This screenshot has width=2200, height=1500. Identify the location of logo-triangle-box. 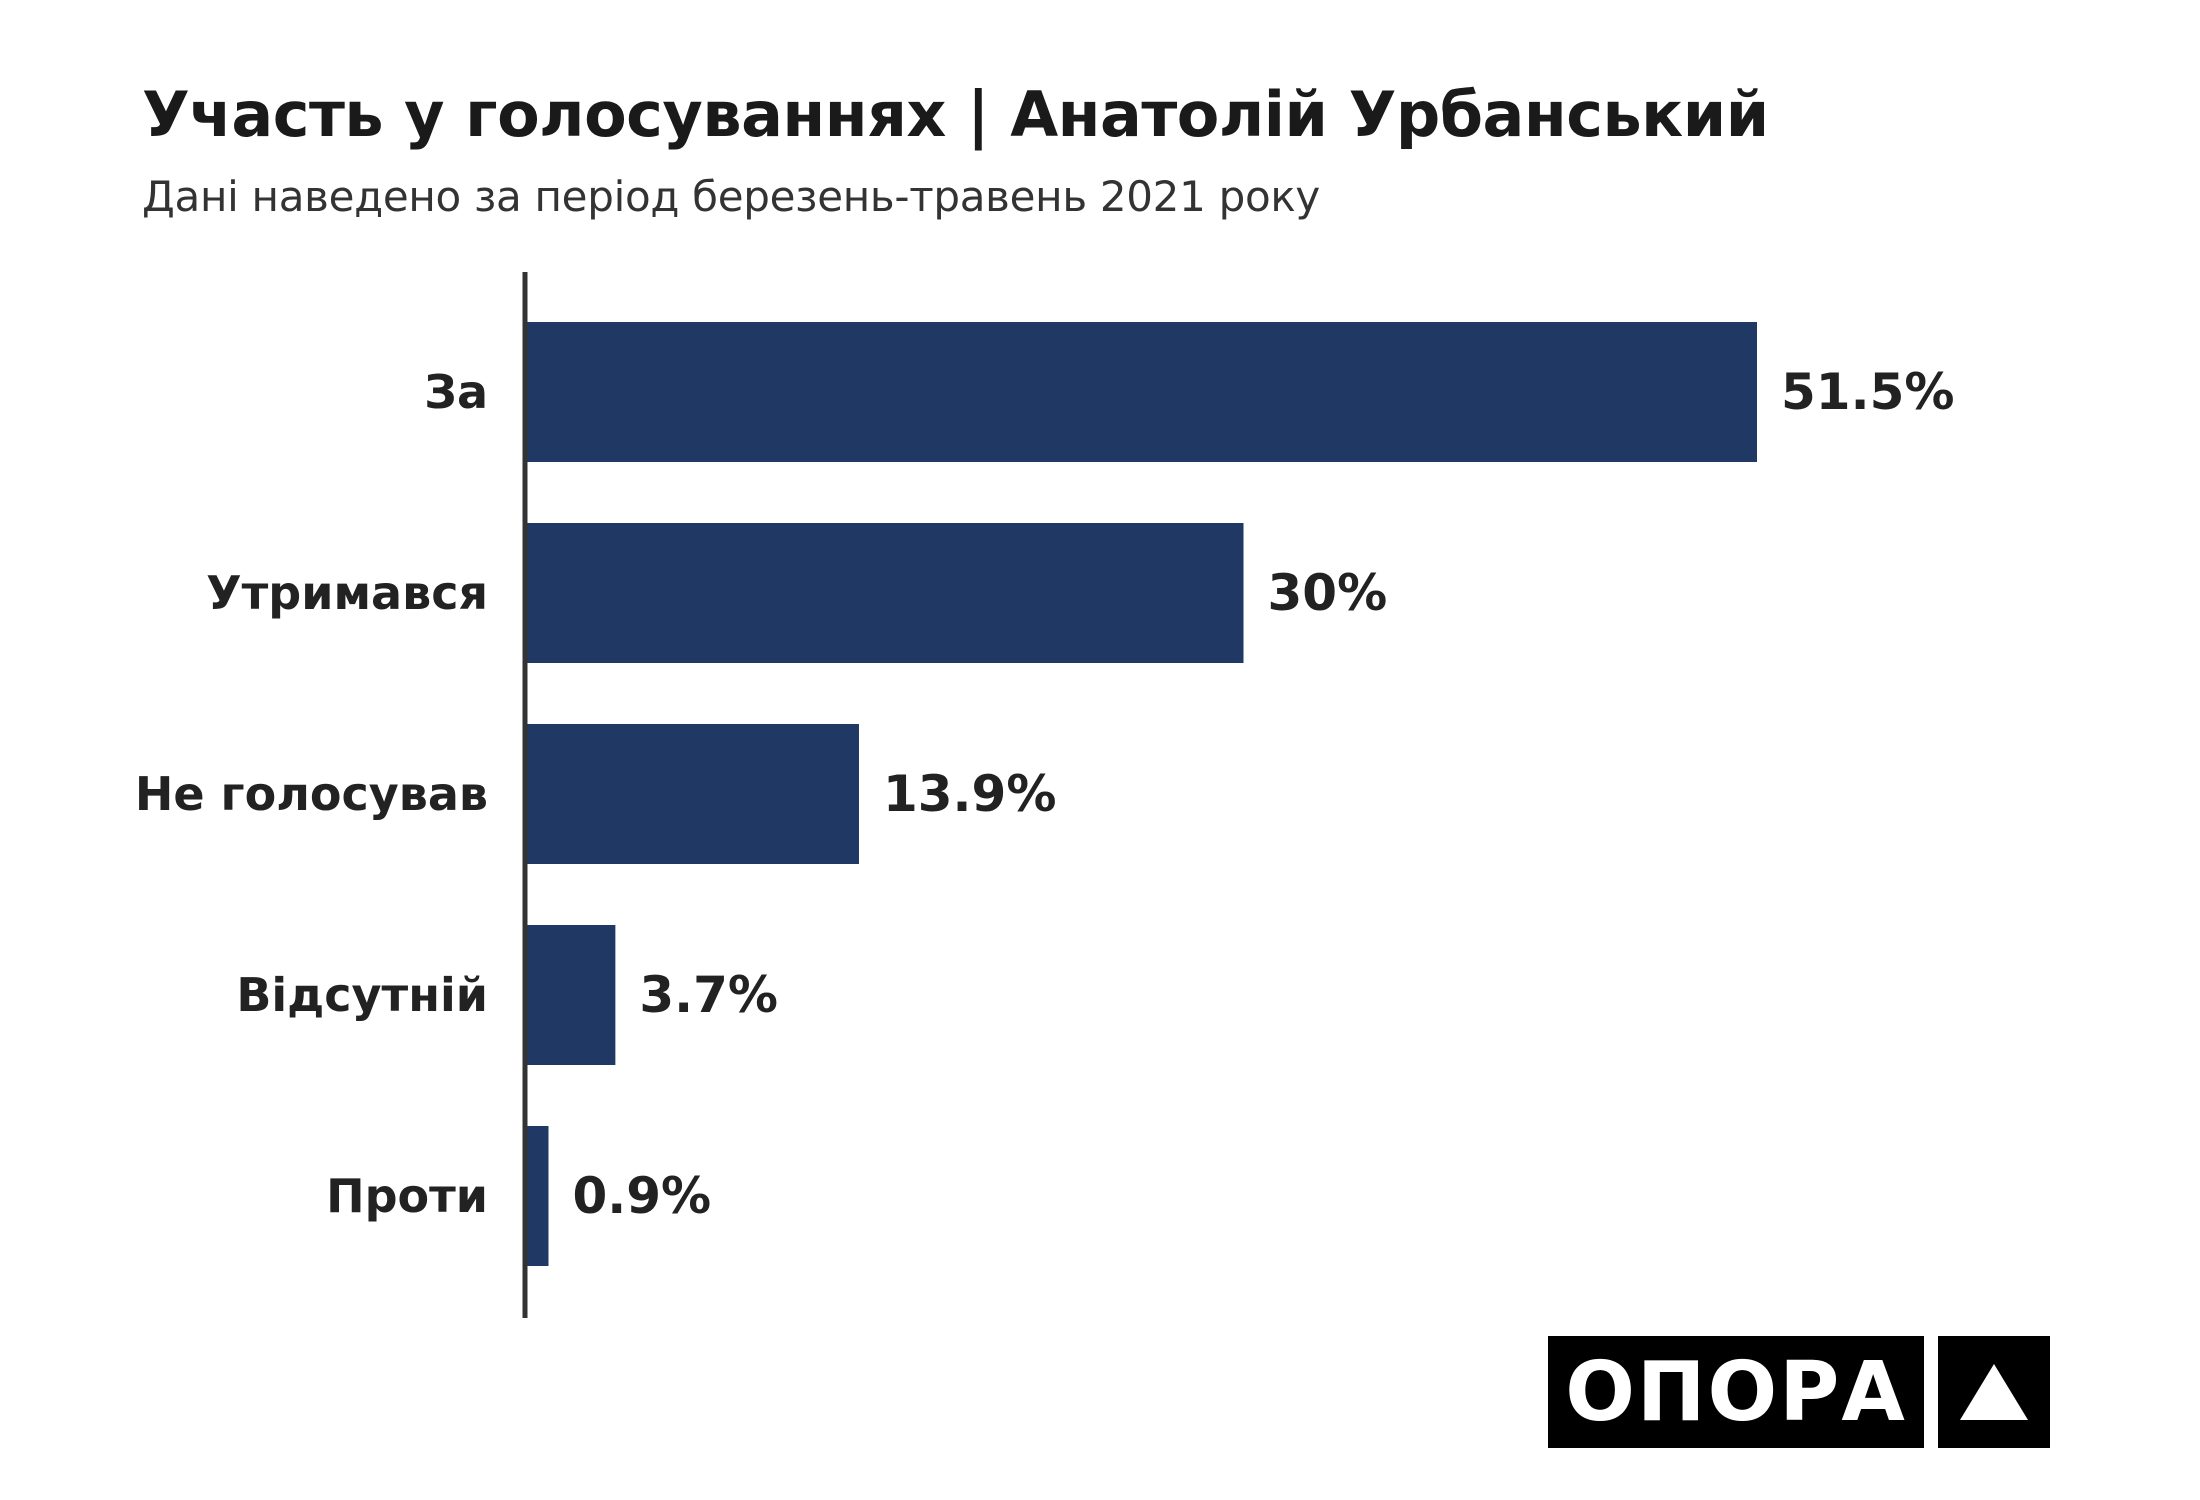
(1994, 1392).